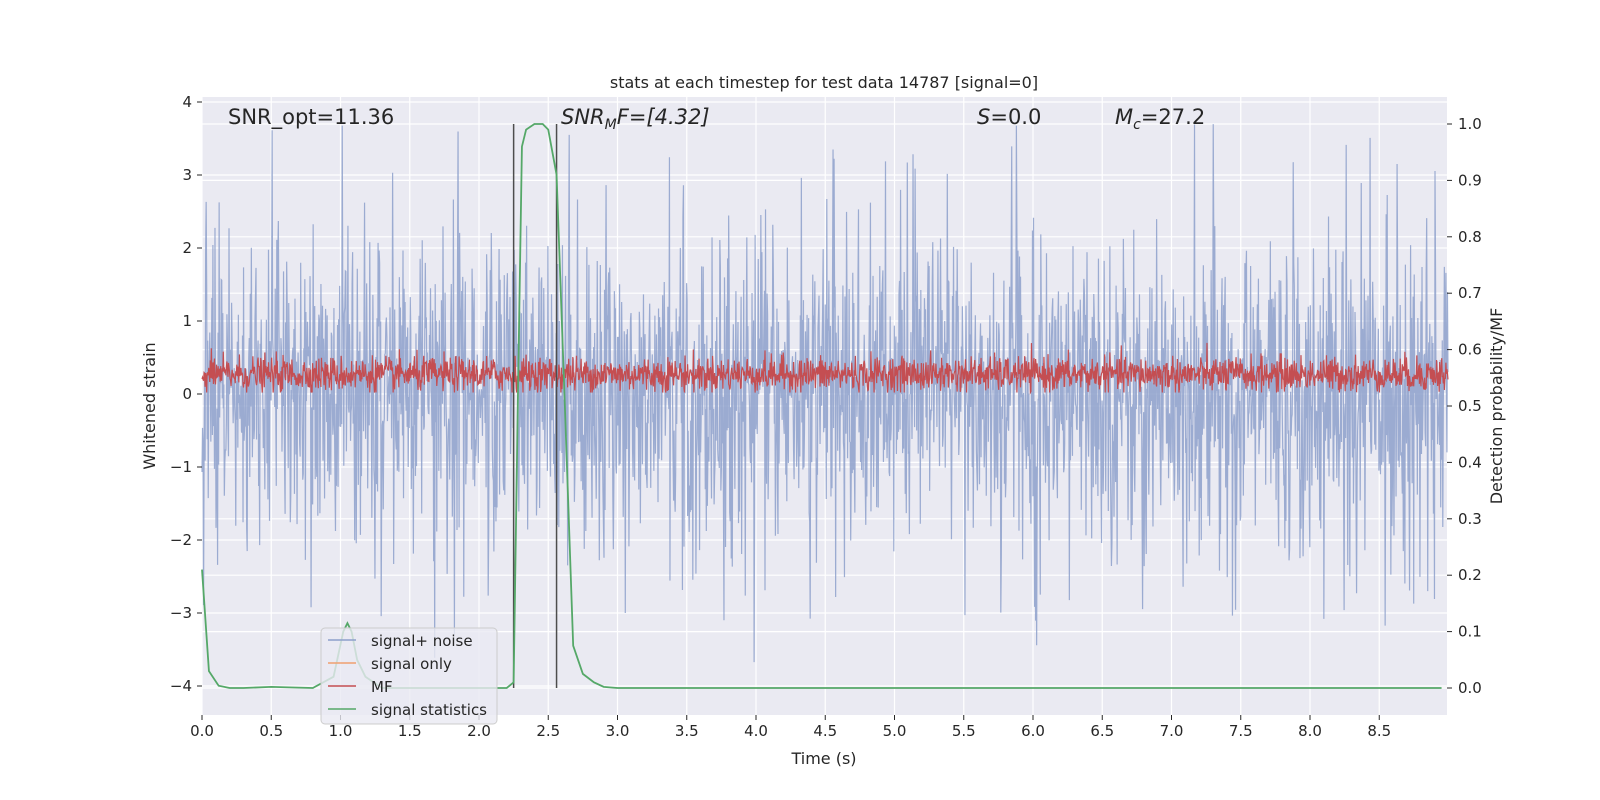  Describe the element at coordinates (1470, 688) in the screenshot. I see `y-right-tick-label: 0.0` at that location.